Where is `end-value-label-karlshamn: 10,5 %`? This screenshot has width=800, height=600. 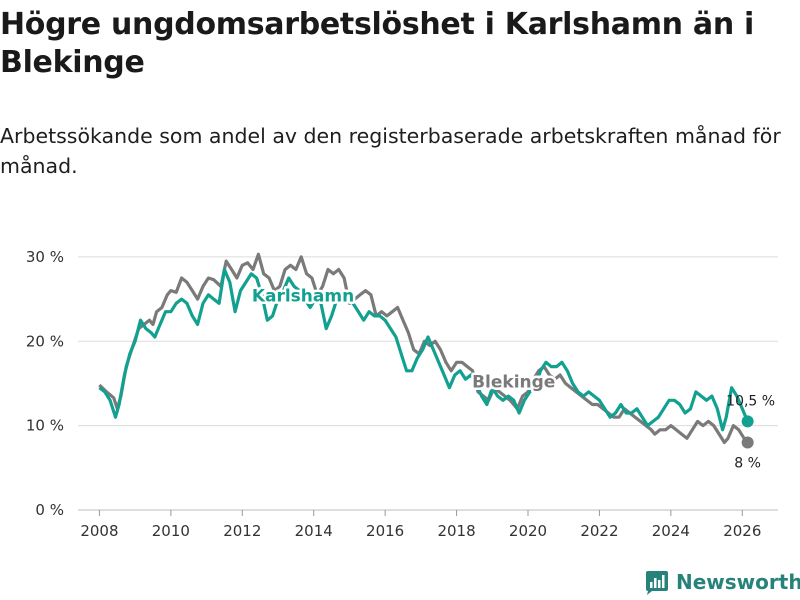 end-value-label-karlshamn: 10,5 % is located at coordinates (750, 401).